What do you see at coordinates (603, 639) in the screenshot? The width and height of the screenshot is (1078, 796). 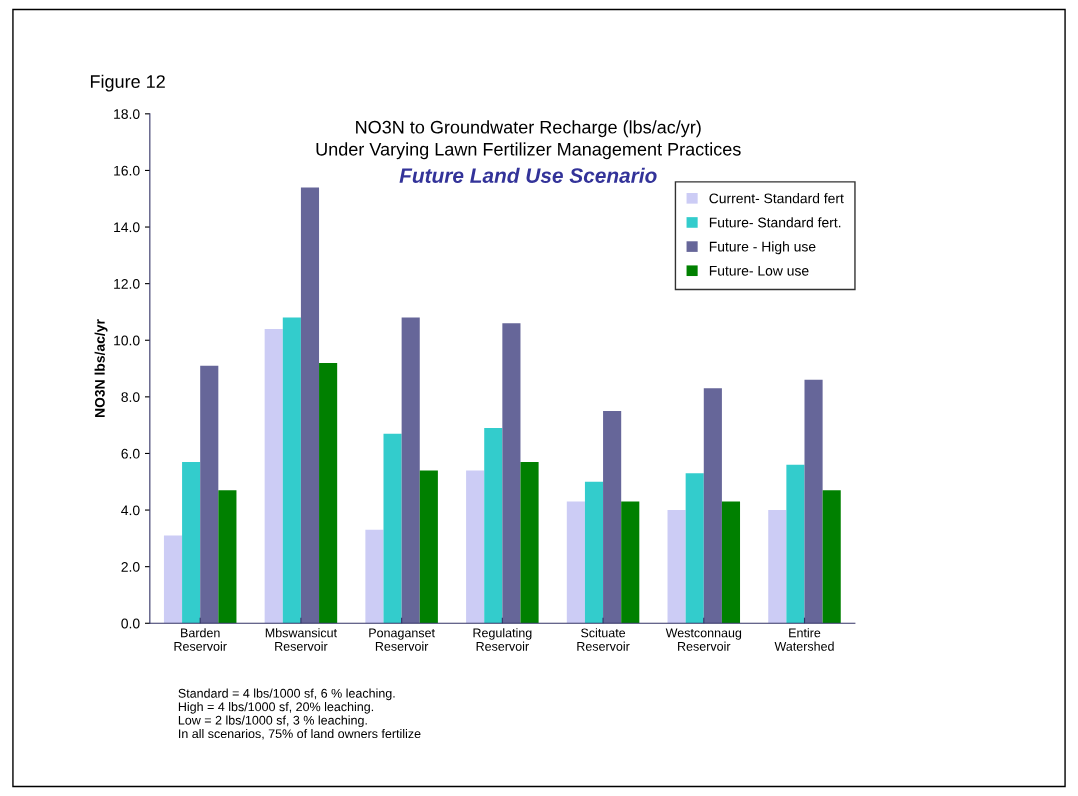 I see `x-tick-label: Scituate Reservoir` at bounding box center [603, 639].